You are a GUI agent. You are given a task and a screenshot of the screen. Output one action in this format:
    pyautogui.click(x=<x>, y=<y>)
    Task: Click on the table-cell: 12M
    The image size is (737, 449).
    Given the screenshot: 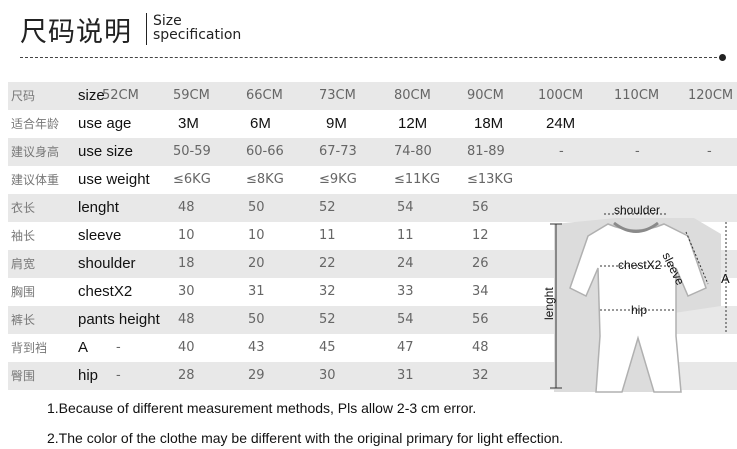 What is the action you would take?
    pyautogui.click(x=413, y=123)
    